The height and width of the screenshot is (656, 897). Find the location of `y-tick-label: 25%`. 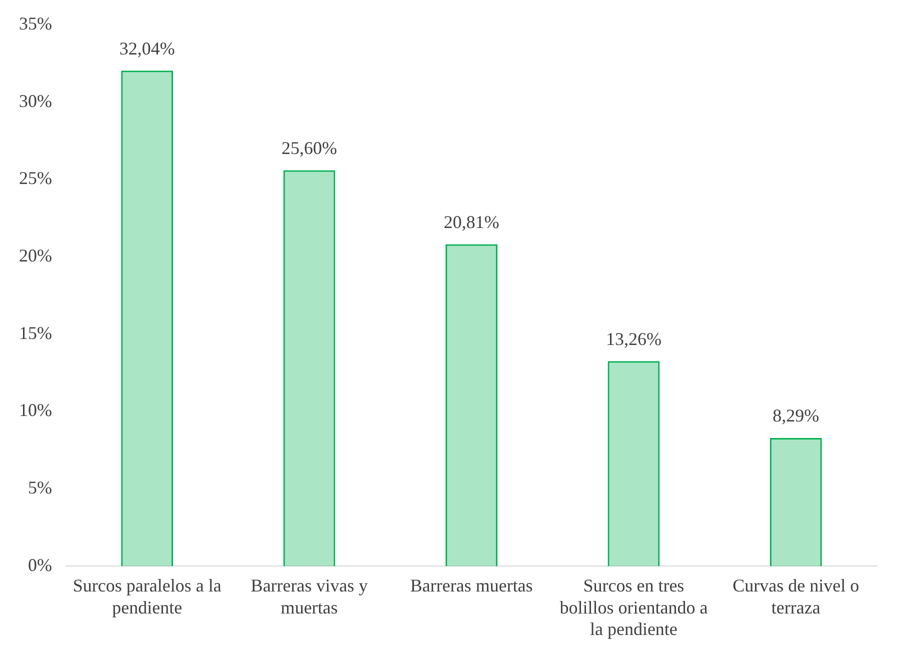

y-tick-label: 25% is located at coordinates (35, 178).